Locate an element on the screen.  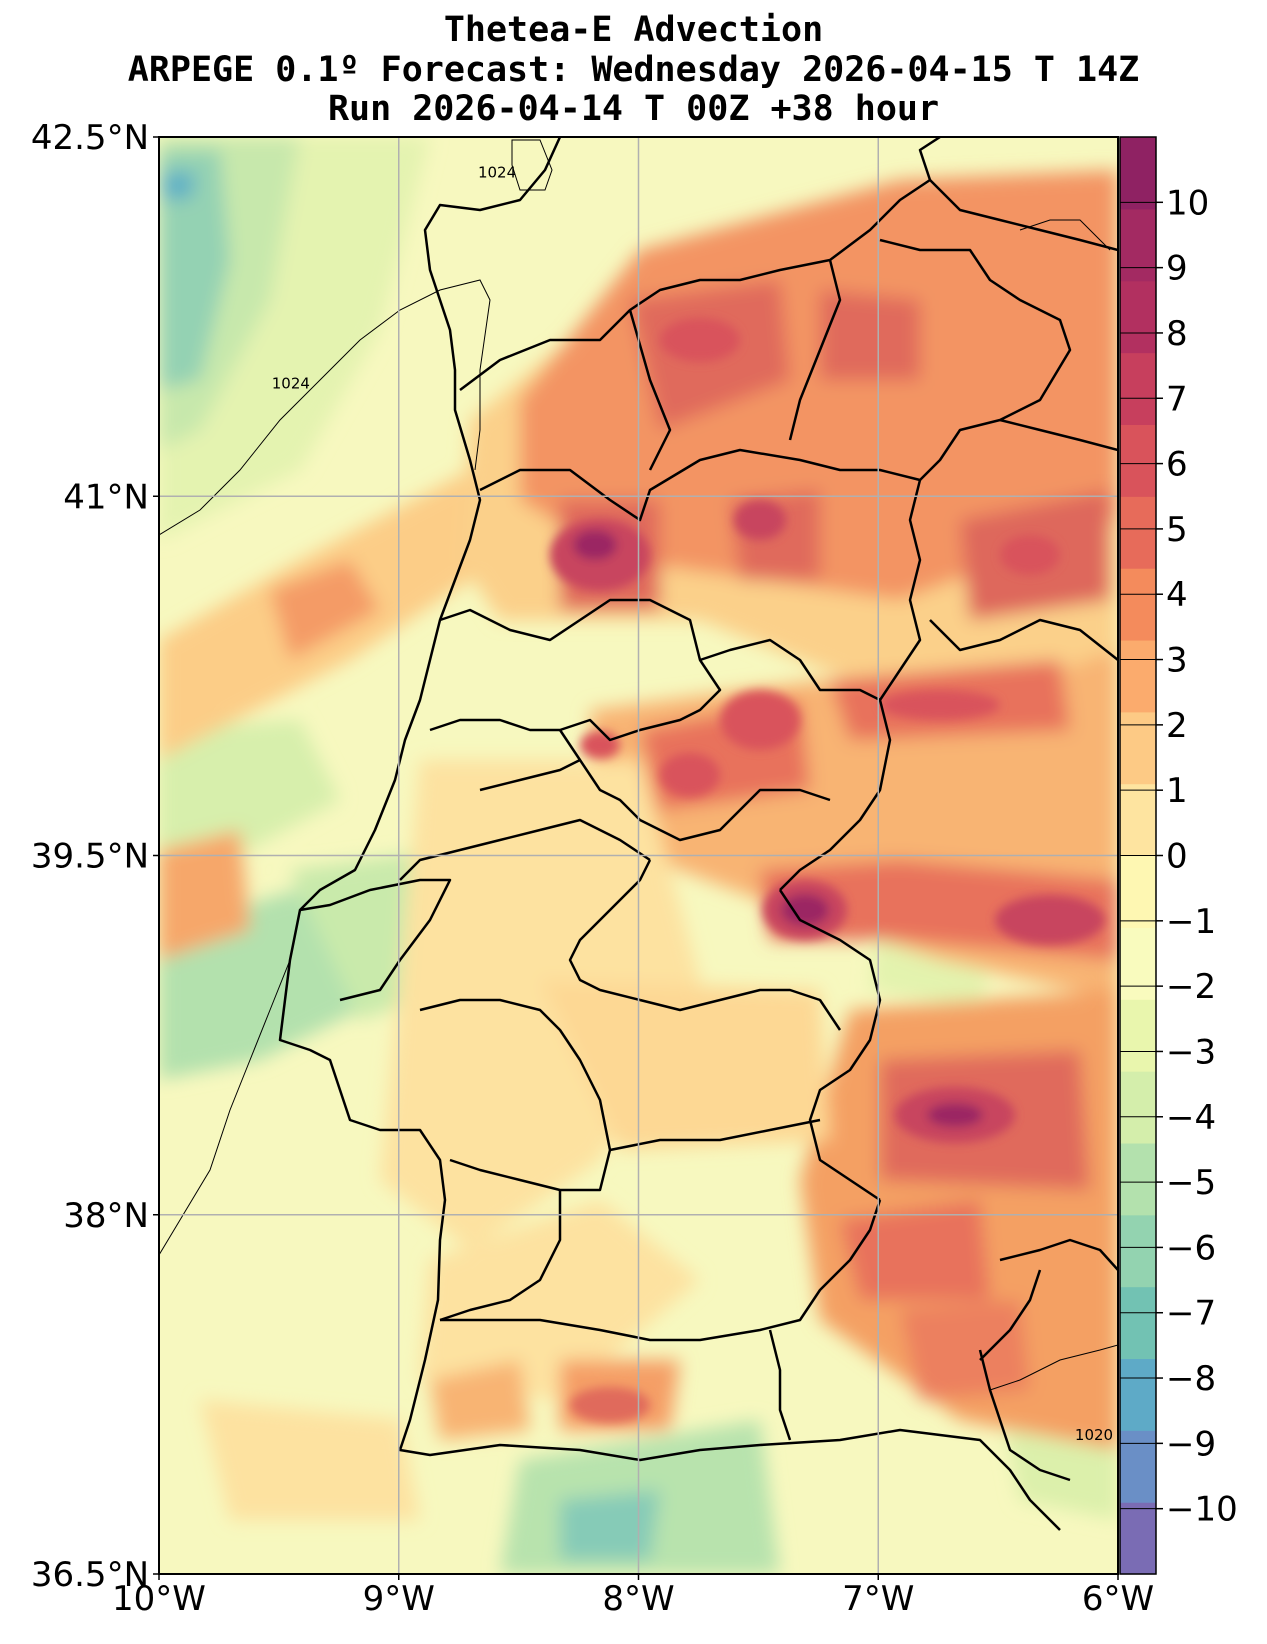
colorbar-tick-label: 8 is located at coordinates (1177, 334).